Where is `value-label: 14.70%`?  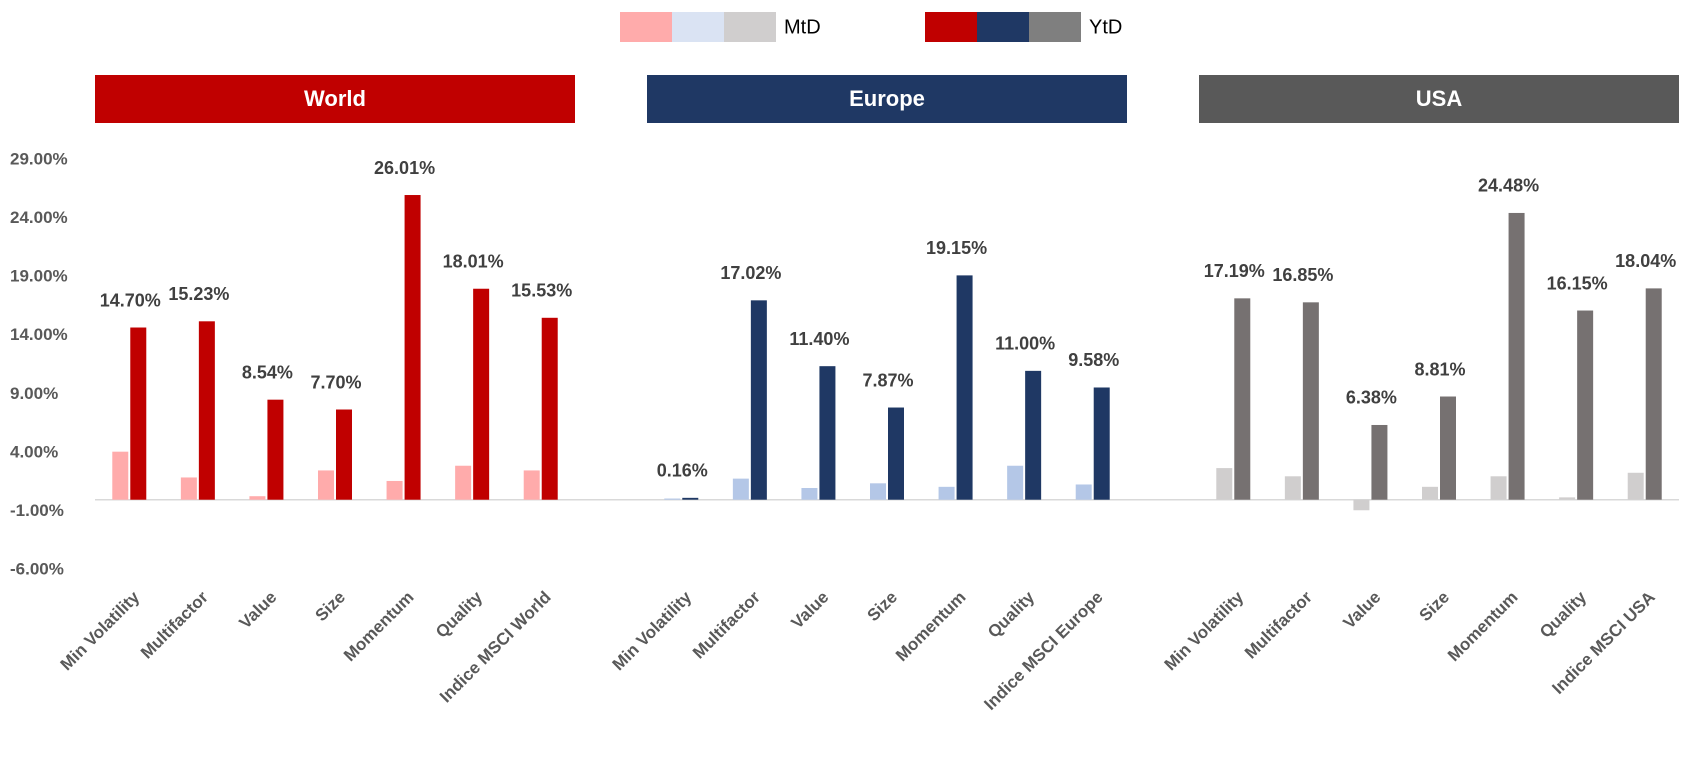 value-label: 14.70% is located at coordinates (130, 300).